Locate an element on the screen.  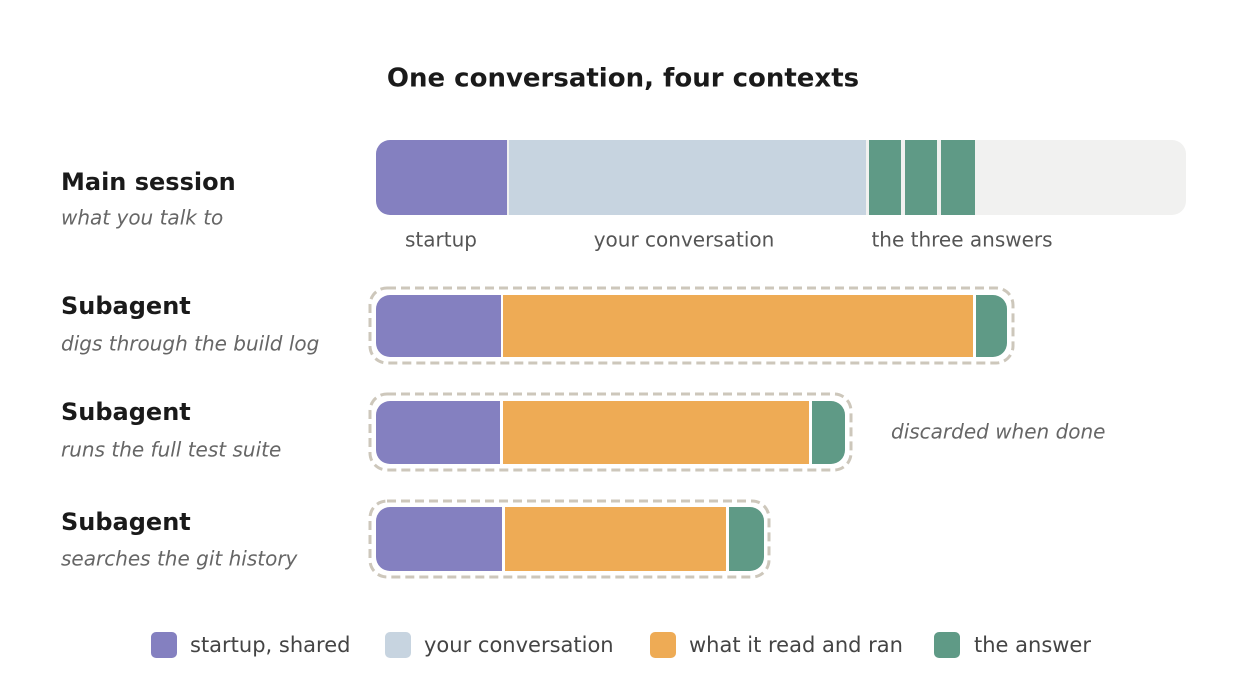
row-sublabel: what you talk to is located at coordinates (142, 218).